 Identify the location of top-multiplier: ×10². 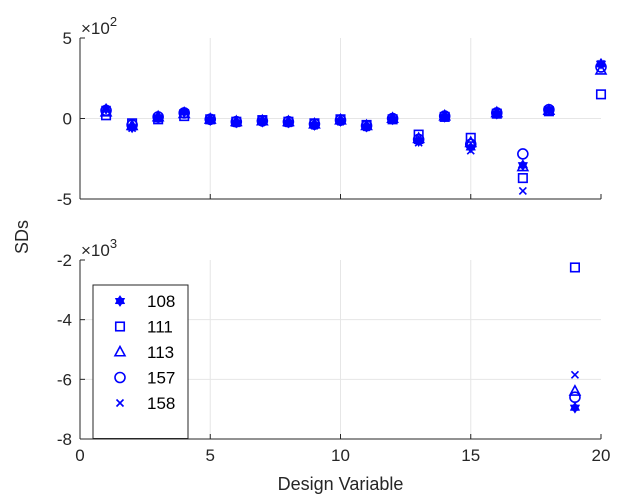
(99, 26).